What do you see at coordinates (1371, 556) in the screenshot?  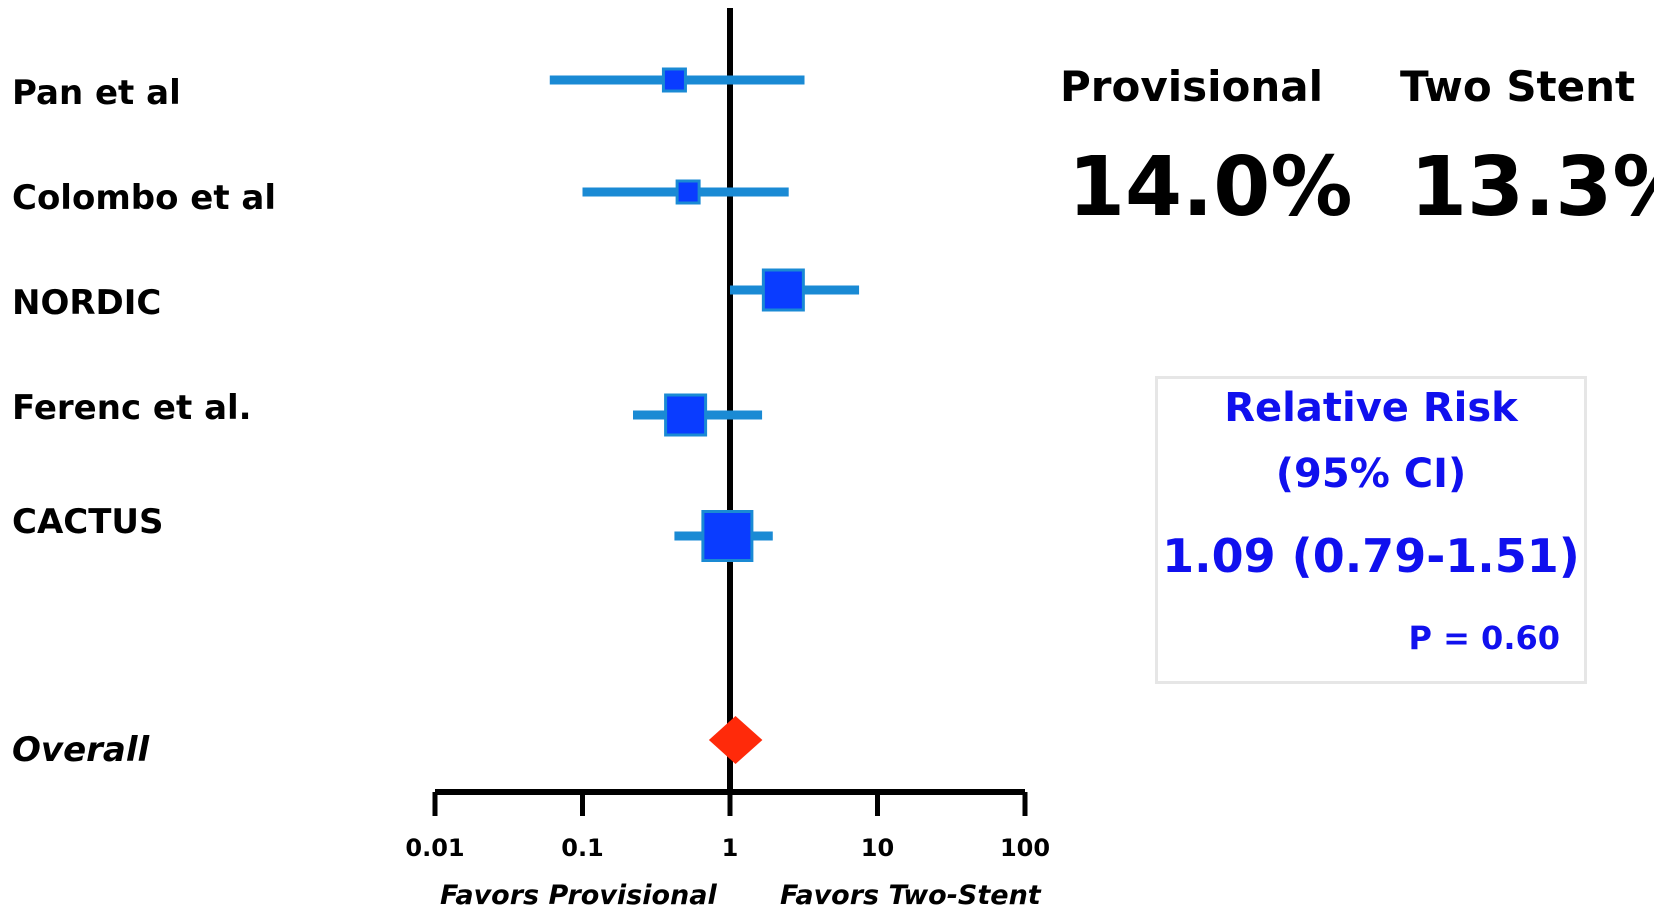 I see `relative-risk-value: 1.09 (0.79-1.51)` at bounding box center [1371, 556].